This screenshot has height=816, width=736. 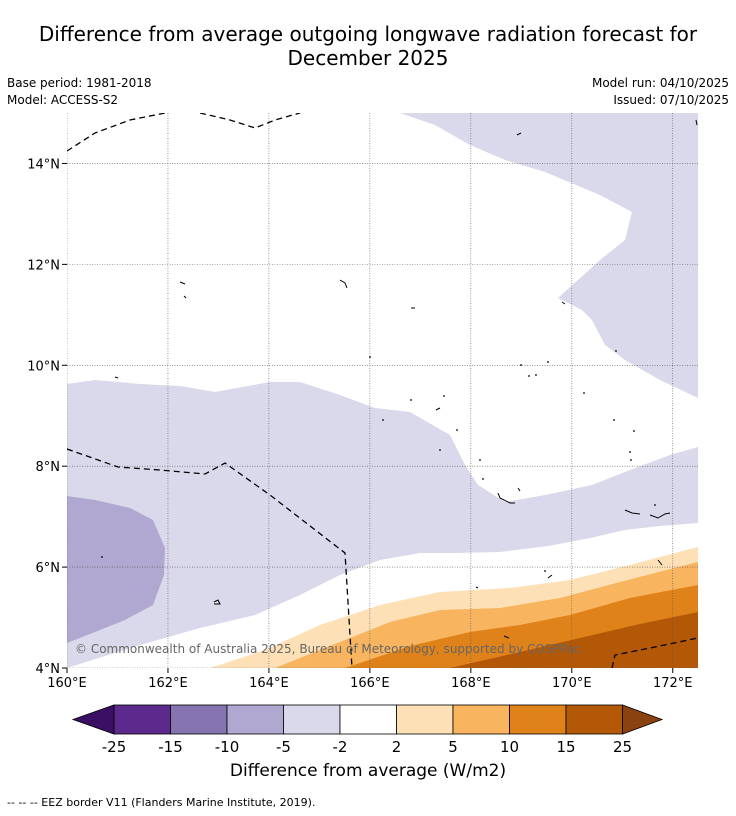 I want to click on y-tick-label: 8°N, so click(x=48, y=467).